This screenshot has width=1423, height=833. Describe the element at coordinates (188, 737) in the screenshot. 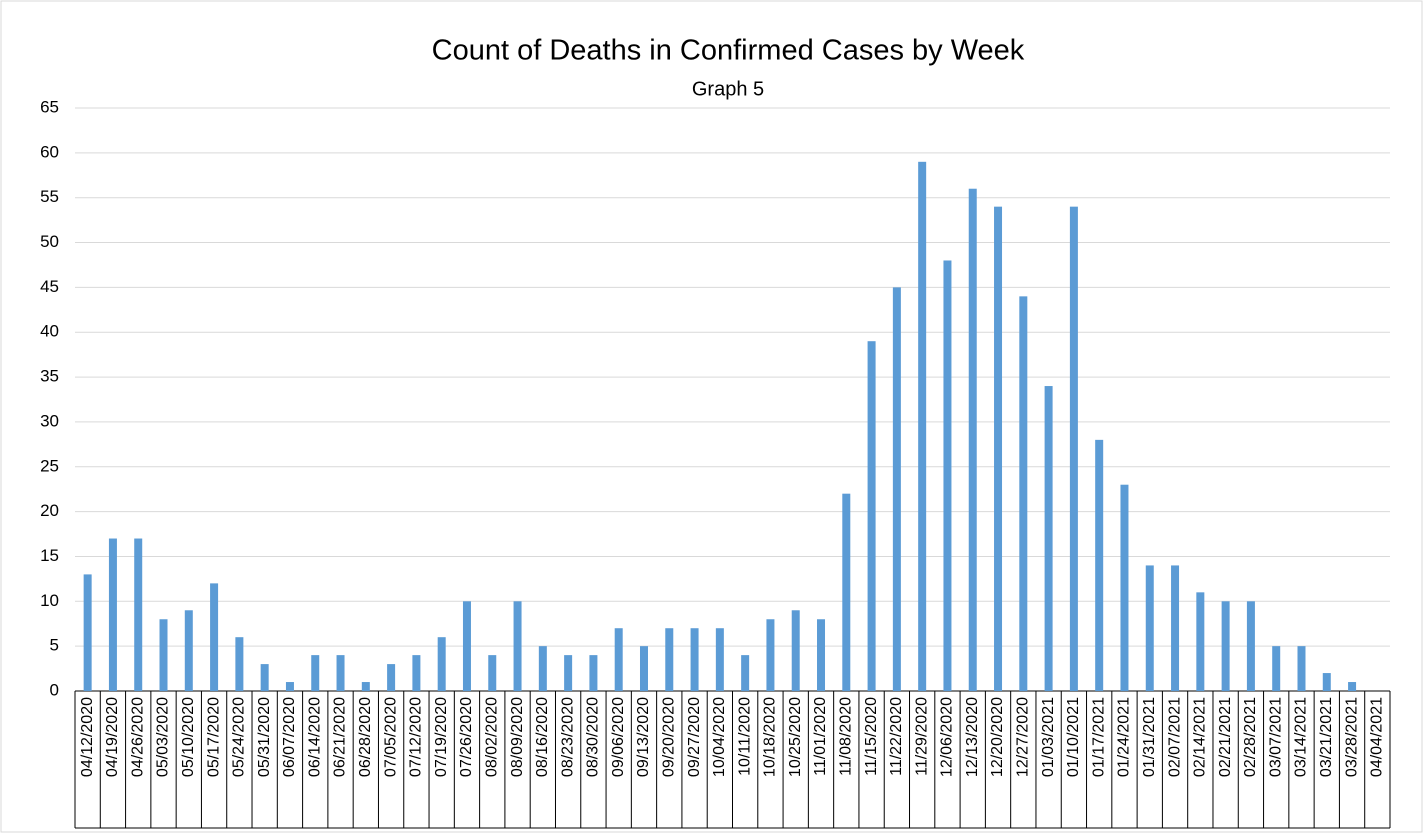

I see `x-tick-label: 05/10/2020` at that location.